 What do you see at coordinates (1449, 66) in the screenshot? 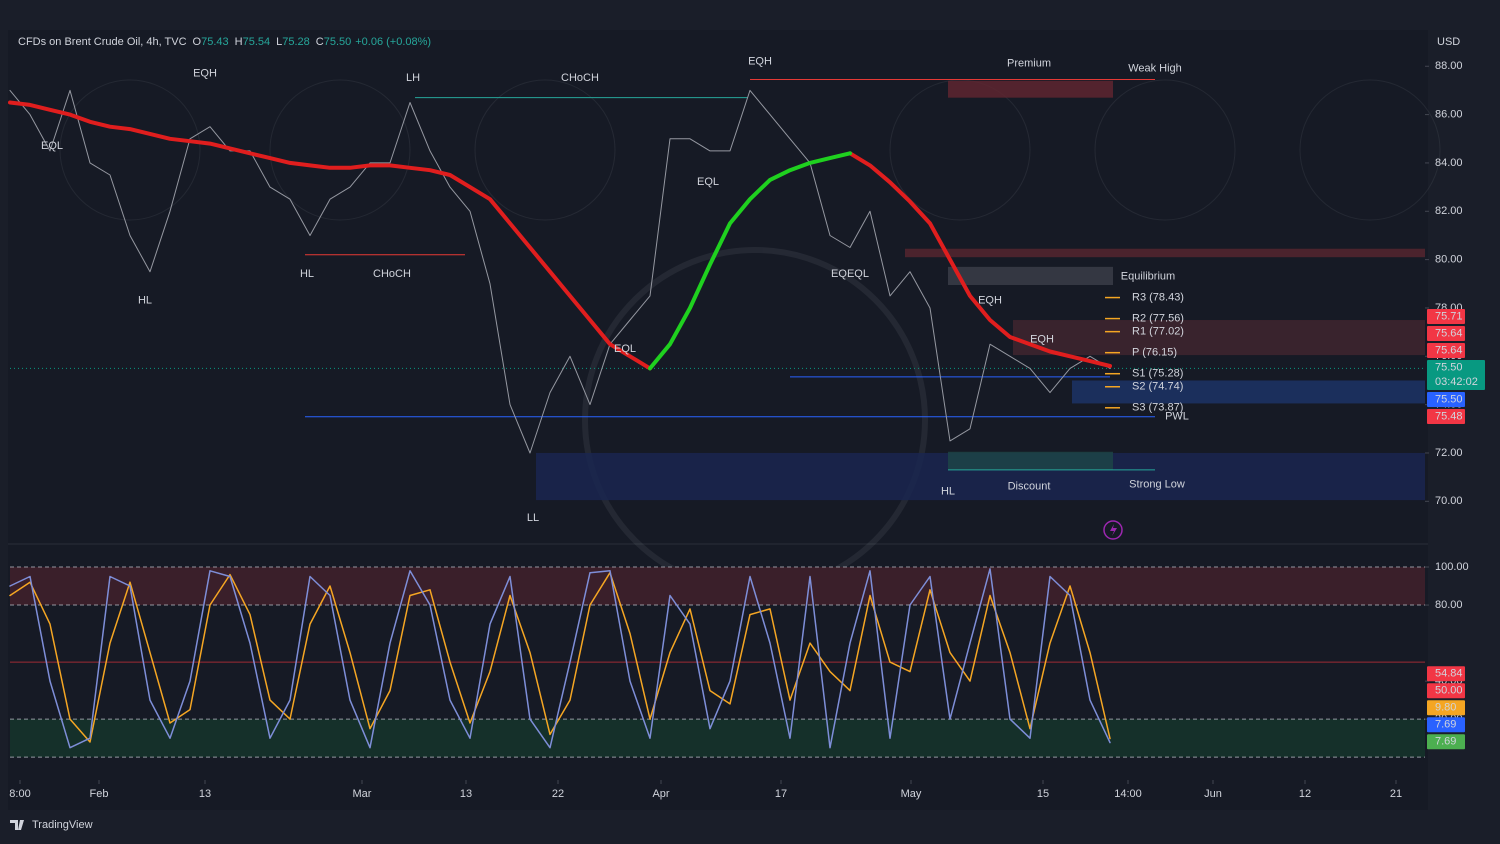
I see `y-tick-label: 88.00` at bounding box center [1449, 66].